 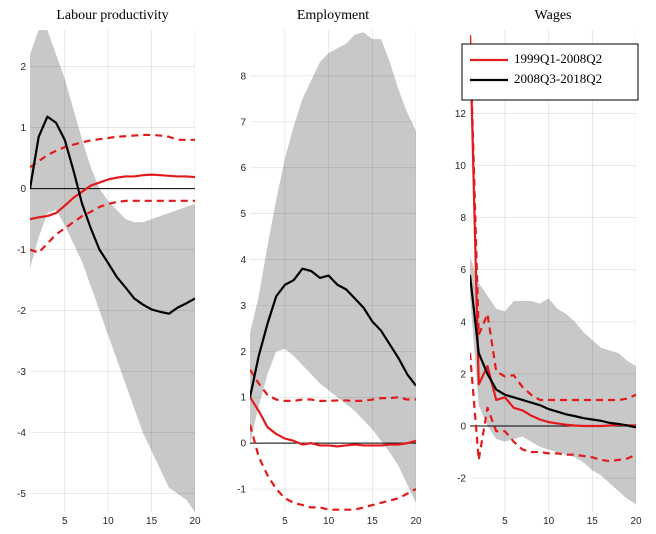 I want to click on y-tick-label: -4, so click(x=21, y=433).